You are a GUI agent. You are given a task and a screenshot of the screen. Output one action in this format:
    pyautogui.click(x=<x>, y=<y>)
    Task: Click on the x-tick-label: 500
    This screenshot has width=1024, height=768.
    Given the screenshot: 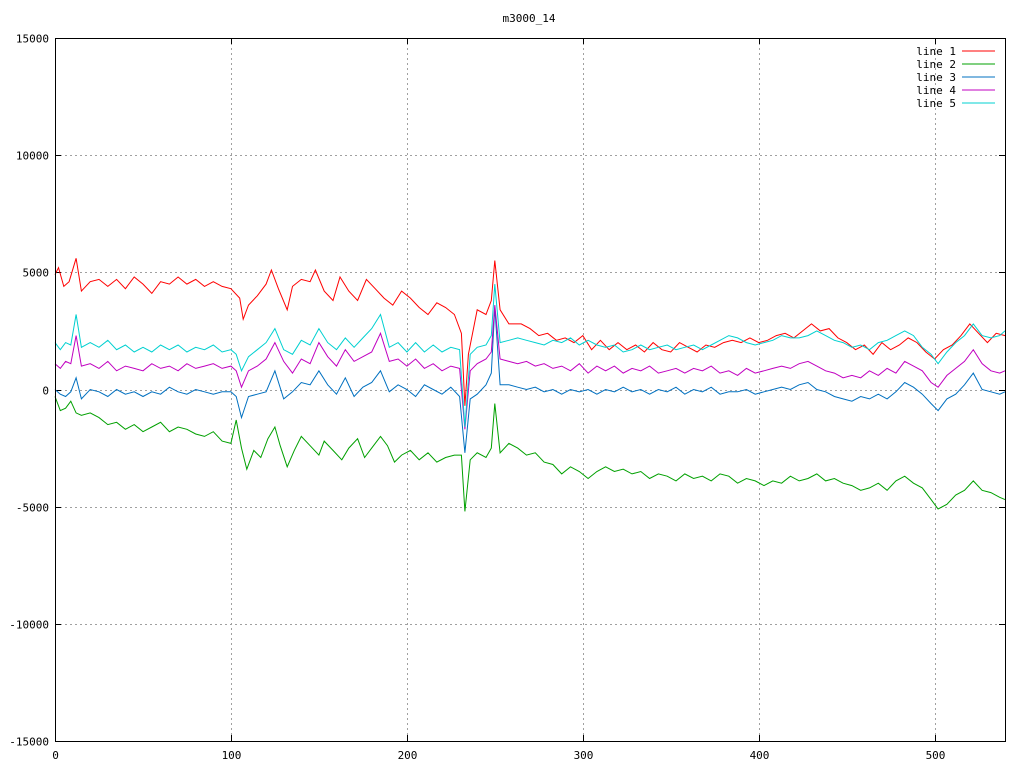 What is the action you would take?
    pyautogui.click(x=936, y=755)
    